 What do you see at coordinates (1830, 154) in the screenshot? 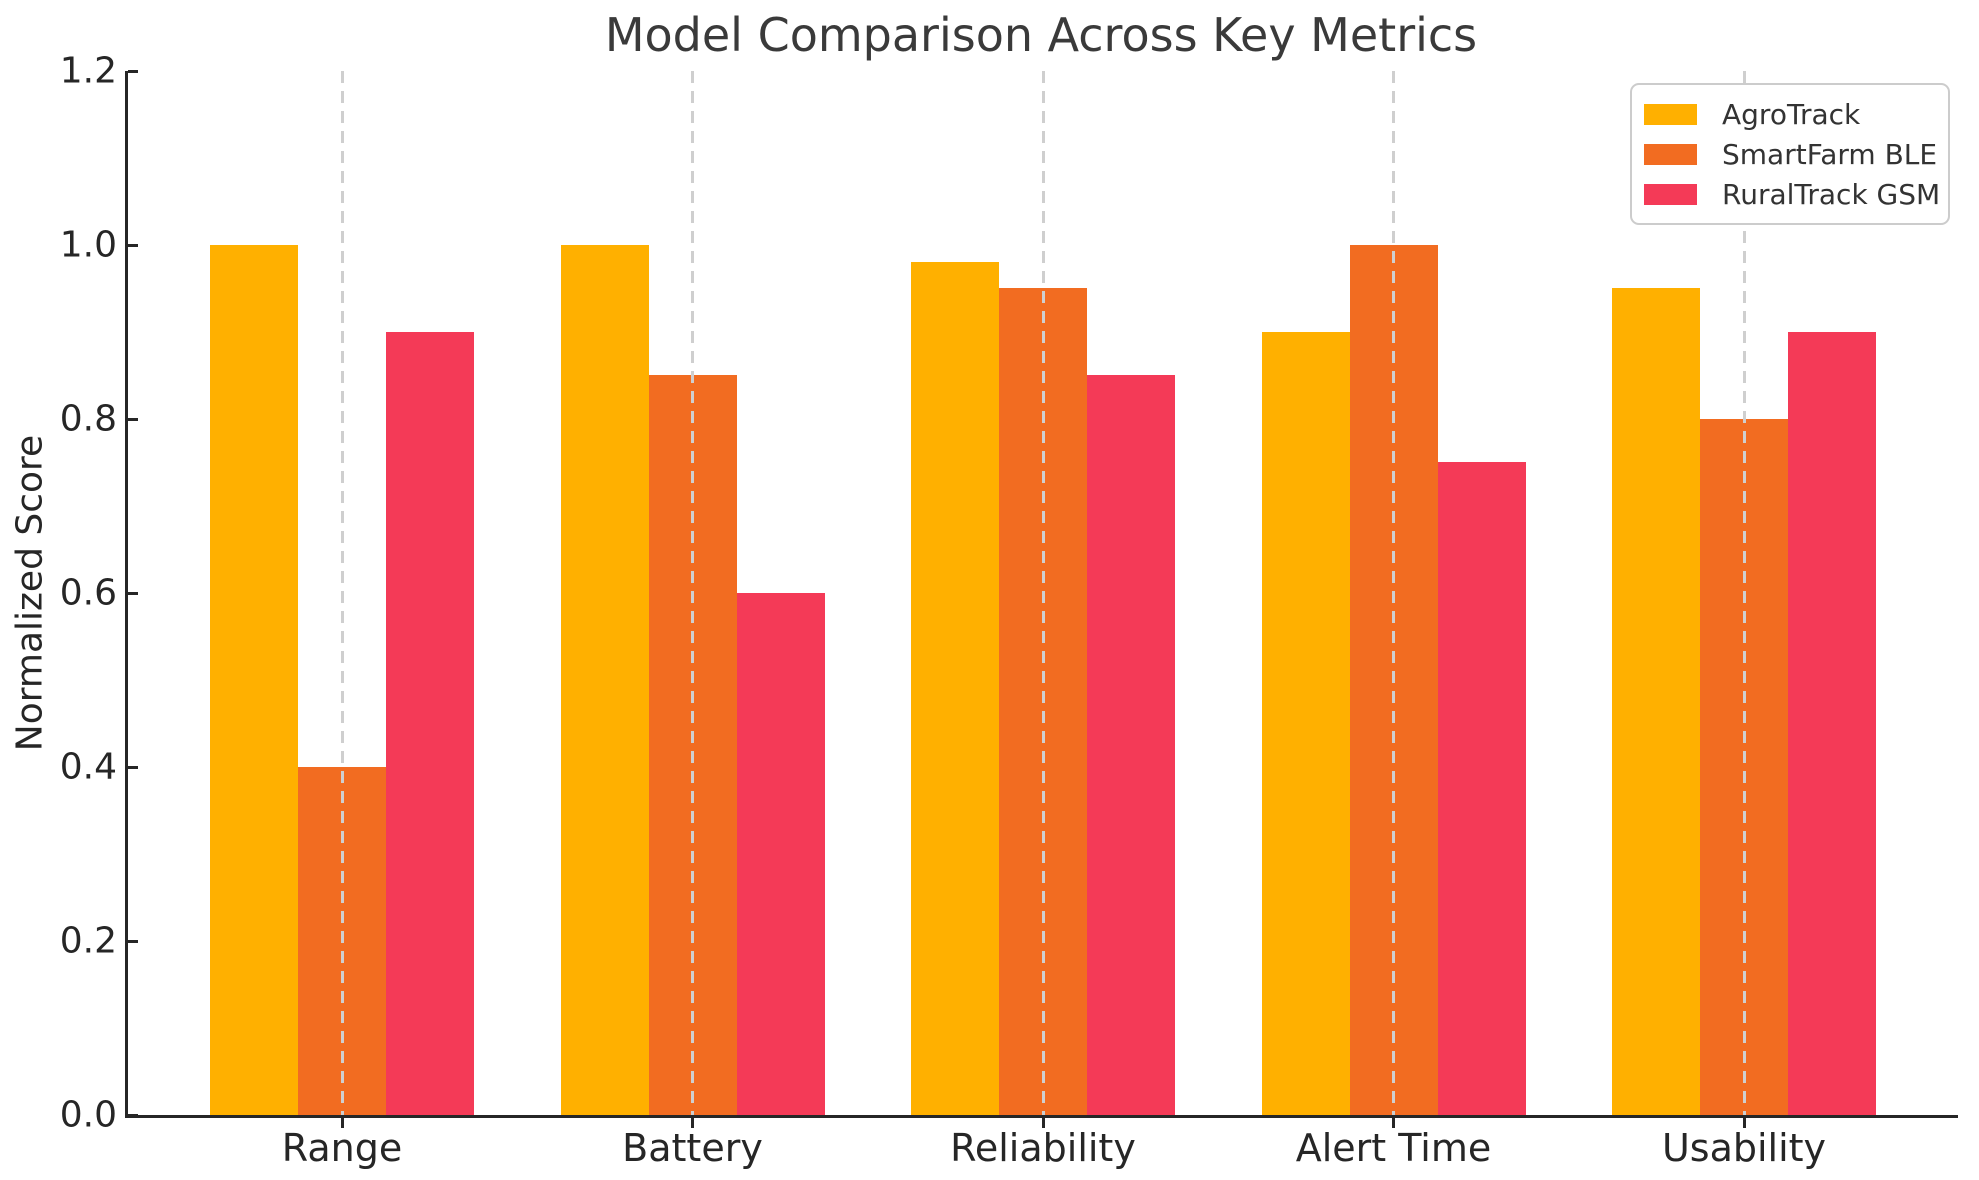
I see `legend-label: SmartFarm BLE` at bounding box center [1830, 154].